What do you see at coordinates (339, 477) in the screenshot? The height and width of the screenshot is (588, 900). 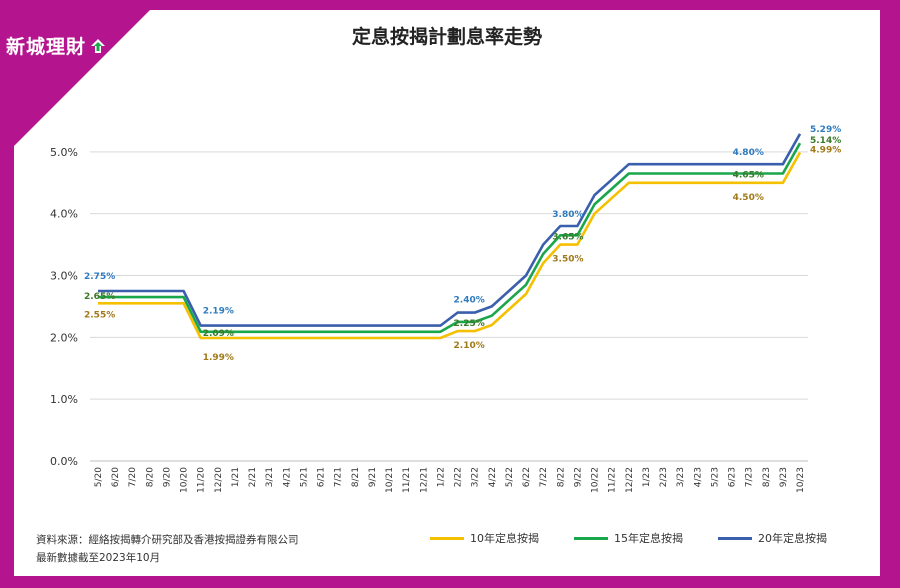 I see `x-tick-label: 7/21` at bounding box center [339, 477].